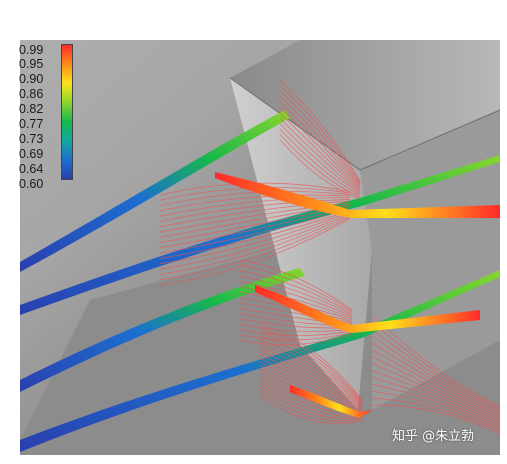 The width and height of the screenshot is (507, 464). I want to click on colorbar-label-2: 0.90, so click(31, 79).